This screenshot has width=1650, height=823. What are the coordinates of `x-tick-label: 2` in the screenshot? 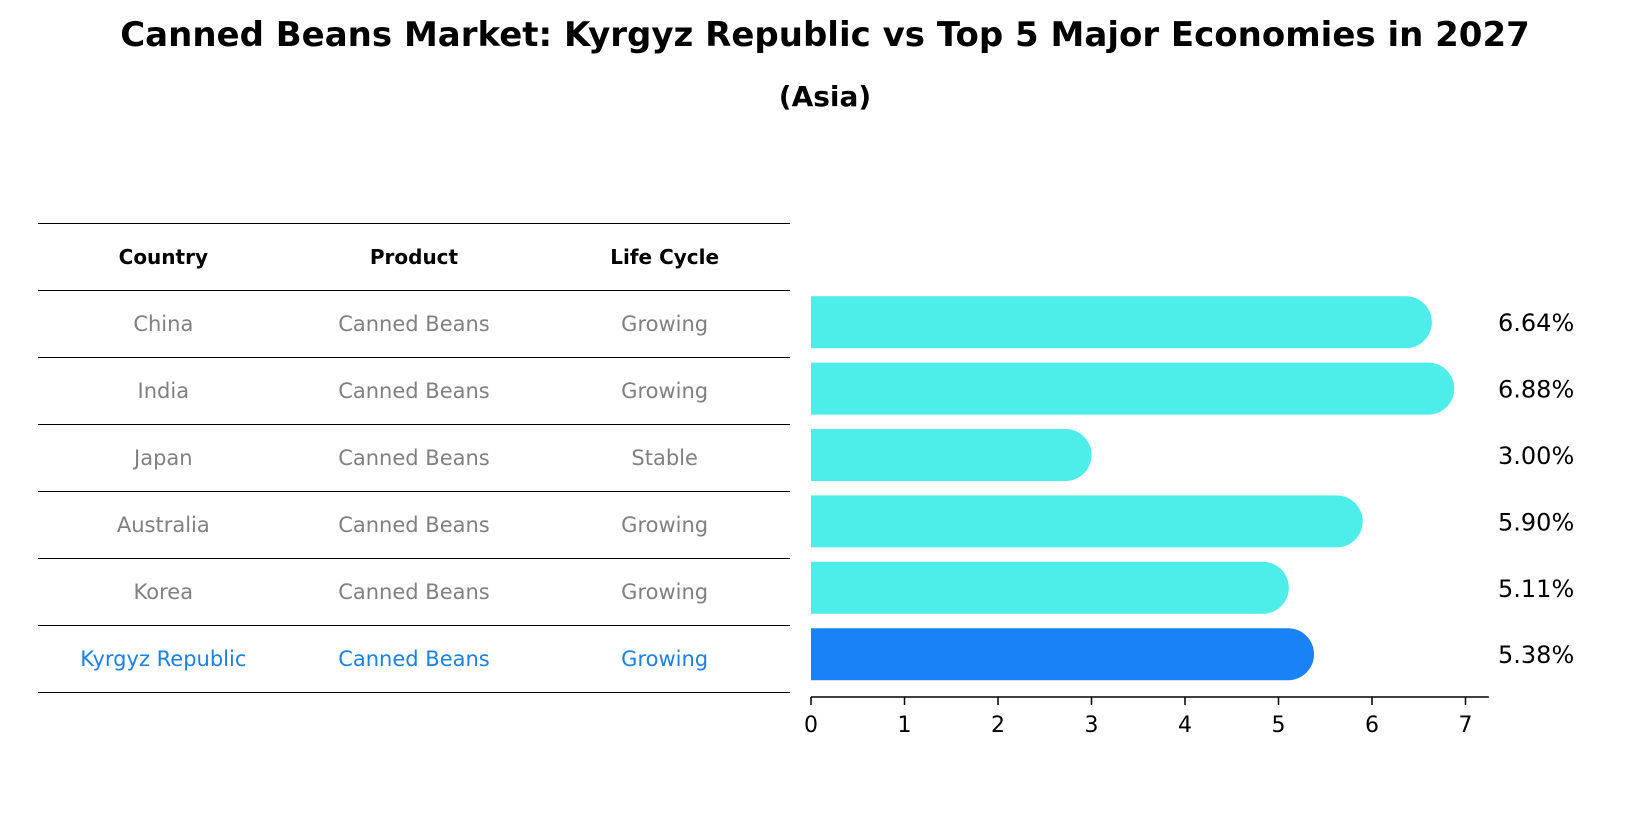 It's located at (998, 725).